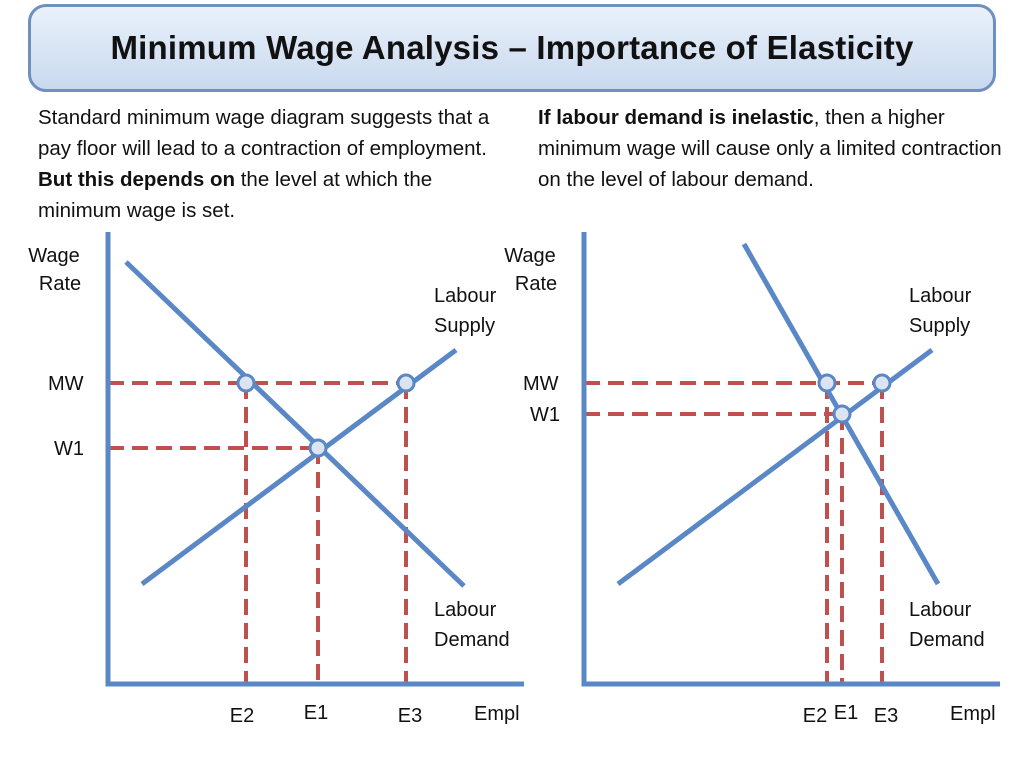 The width and height of the screenshot is (1024, 768). What do you see at coordinates (827, 383) in the screenshot?
I see `right-point-e2` at bounding box center [827, 383].